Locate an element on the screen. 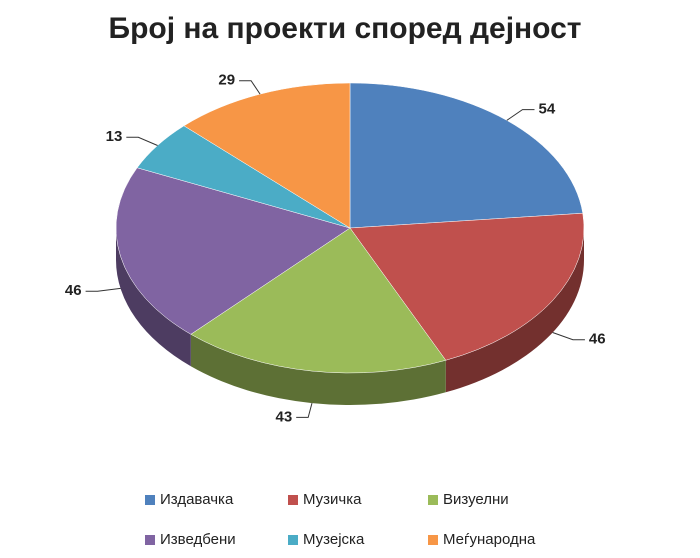  legend-label: Меѓународна is located at coordinates (489, 539).